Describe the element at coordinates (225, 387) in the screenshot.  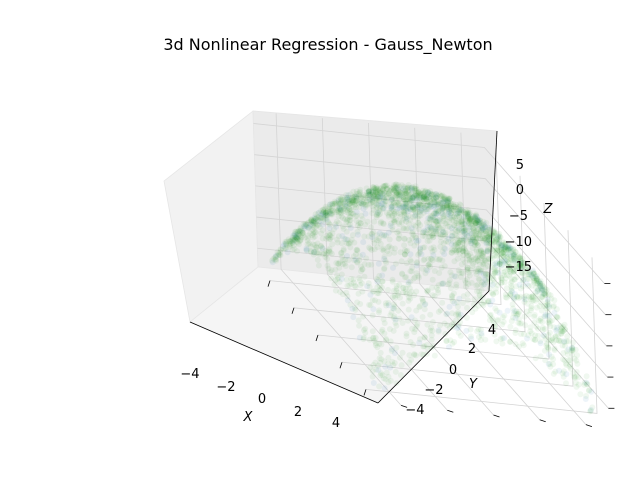
I see `x-tick-label-1: −2` at that location.